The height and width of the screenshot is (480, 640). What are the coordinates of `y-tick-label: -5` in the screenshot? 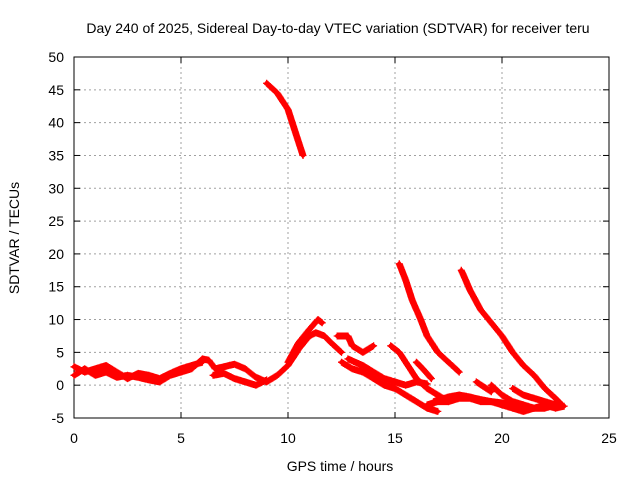 It's located at (58, 418).